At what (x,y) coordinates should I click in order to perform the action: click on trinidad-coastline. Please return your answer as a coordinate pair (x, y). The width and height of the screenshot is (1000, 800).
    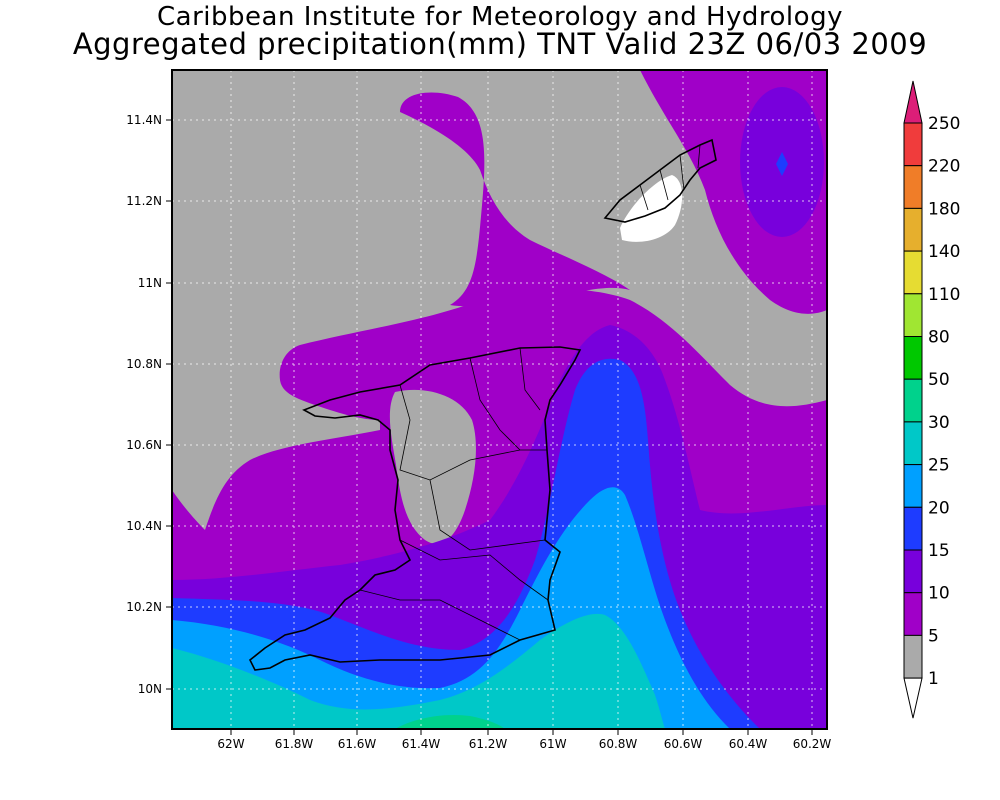
    Looking at the image, I should click on (415, 508).